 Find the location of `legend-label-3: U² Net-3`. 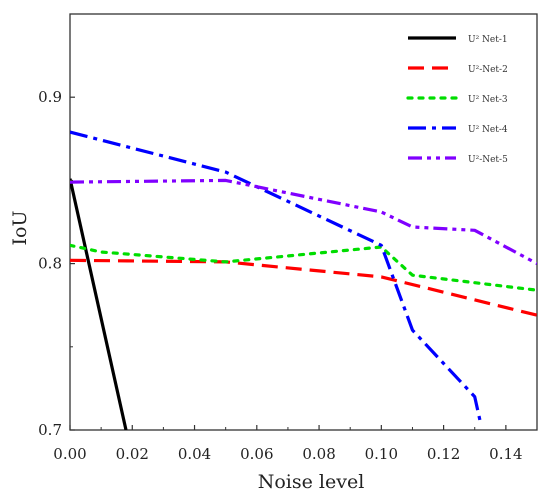

legend-label-3: U² Net-3 is located at coordinates (488, 100).